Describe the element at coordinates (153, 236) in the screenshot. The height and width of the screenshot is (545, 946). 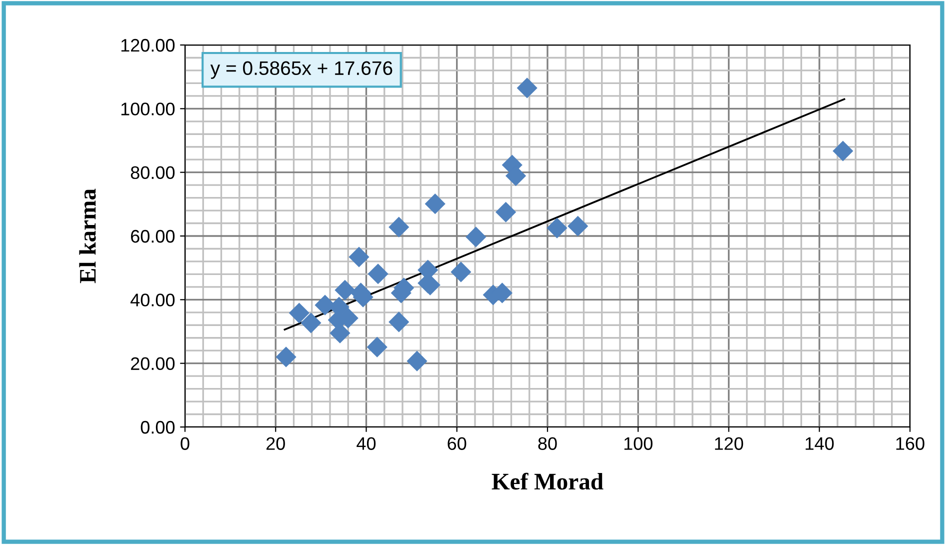
I see `y-tick-label: 60.00` at that location.